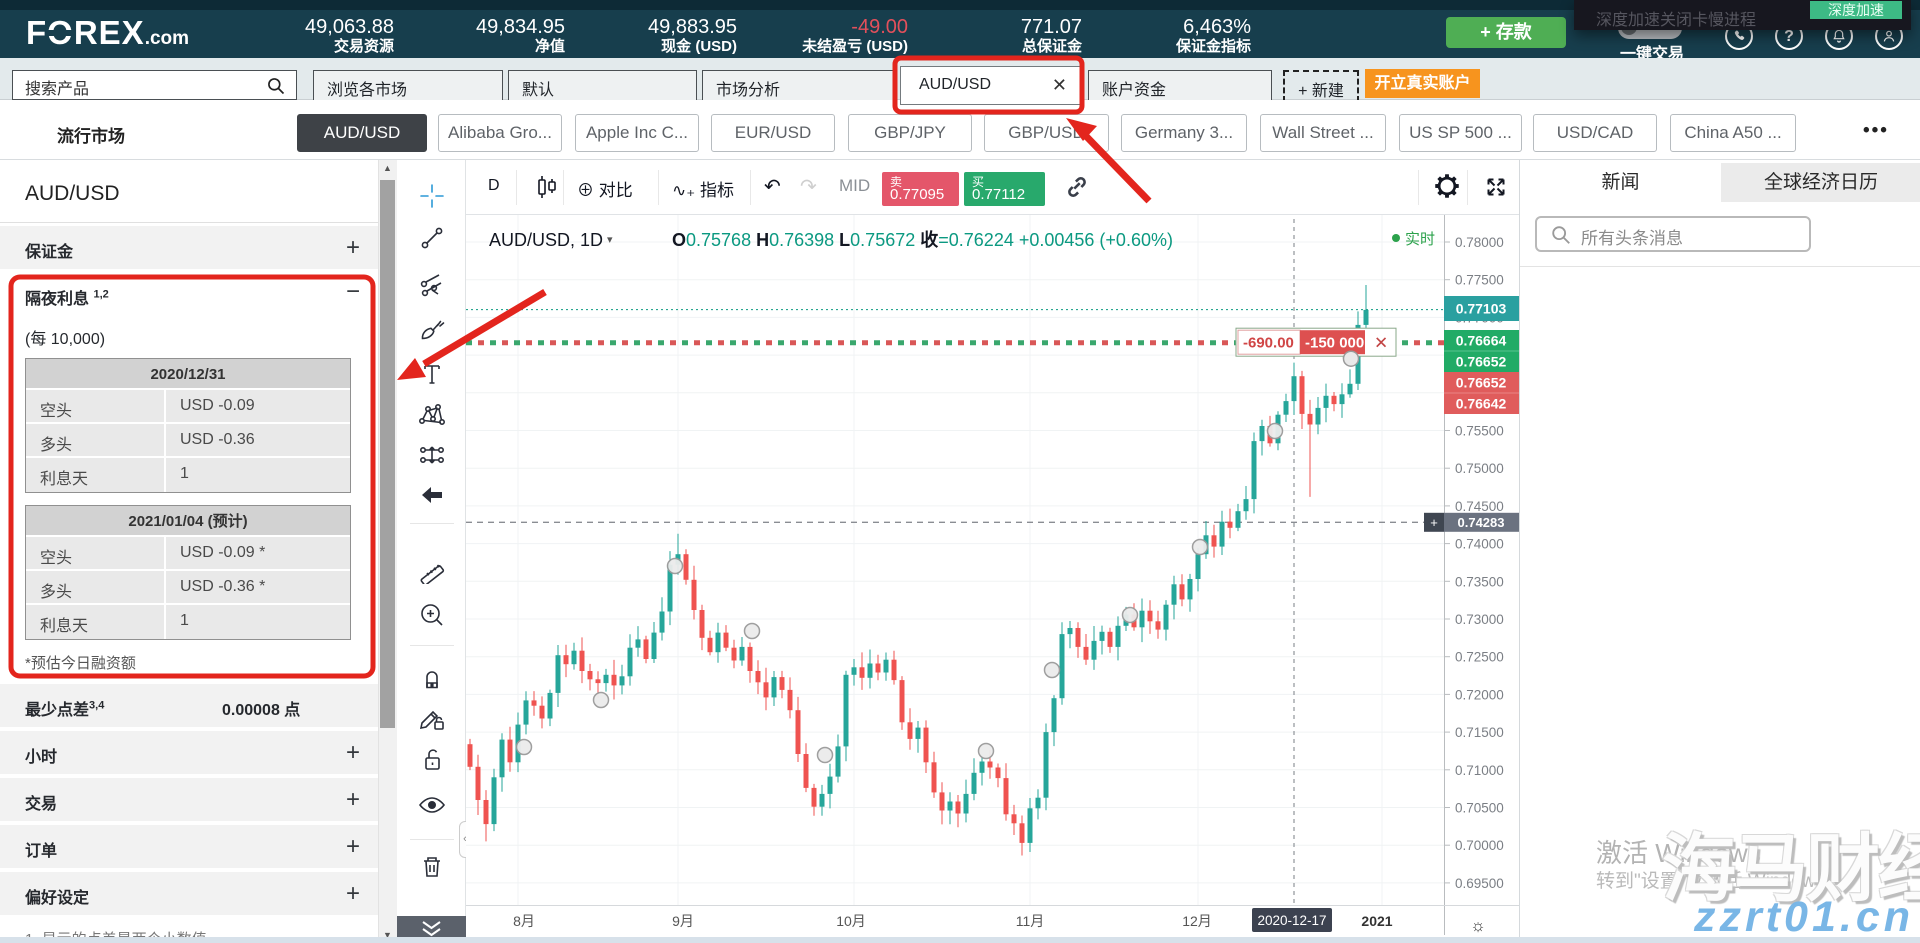 Image resolution: width=1920 pixels, height=943 pixels. What do you see at coordinates (1376, 921) in the screenshot?
I see `svg-text: 2021` at bounding box center [1376, 921].